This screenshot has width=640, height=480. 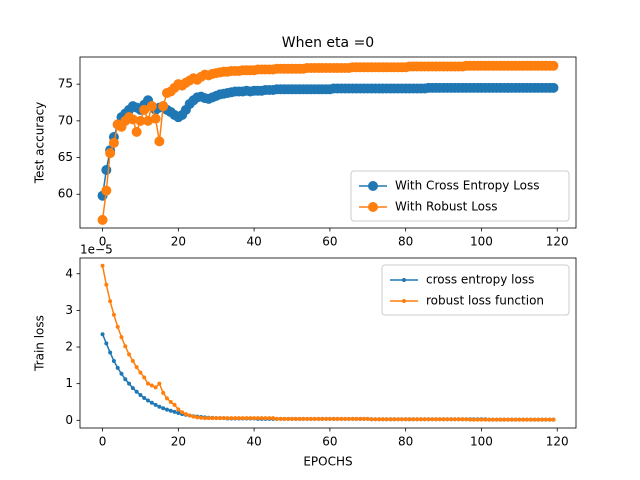 What do you see at coordinates (467, 186) in the screenshot?
I see `legend-label: With Cross Entropy Loss` at bounding box center [467, 186].